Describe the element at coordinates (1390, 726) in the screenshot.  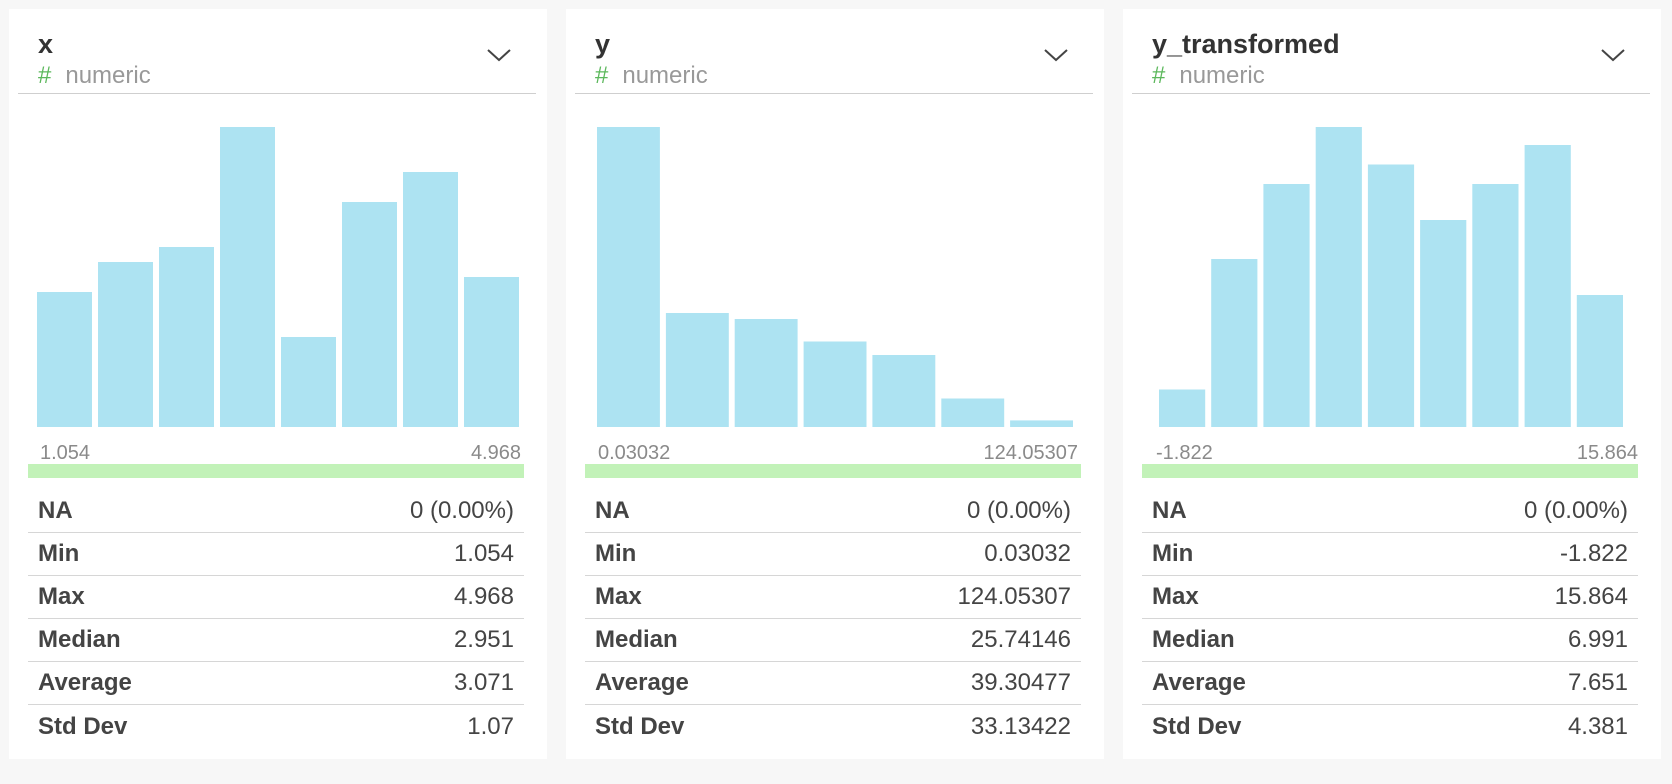
I see `stat-row-std-dev: Std Dev 4.381` at that location.